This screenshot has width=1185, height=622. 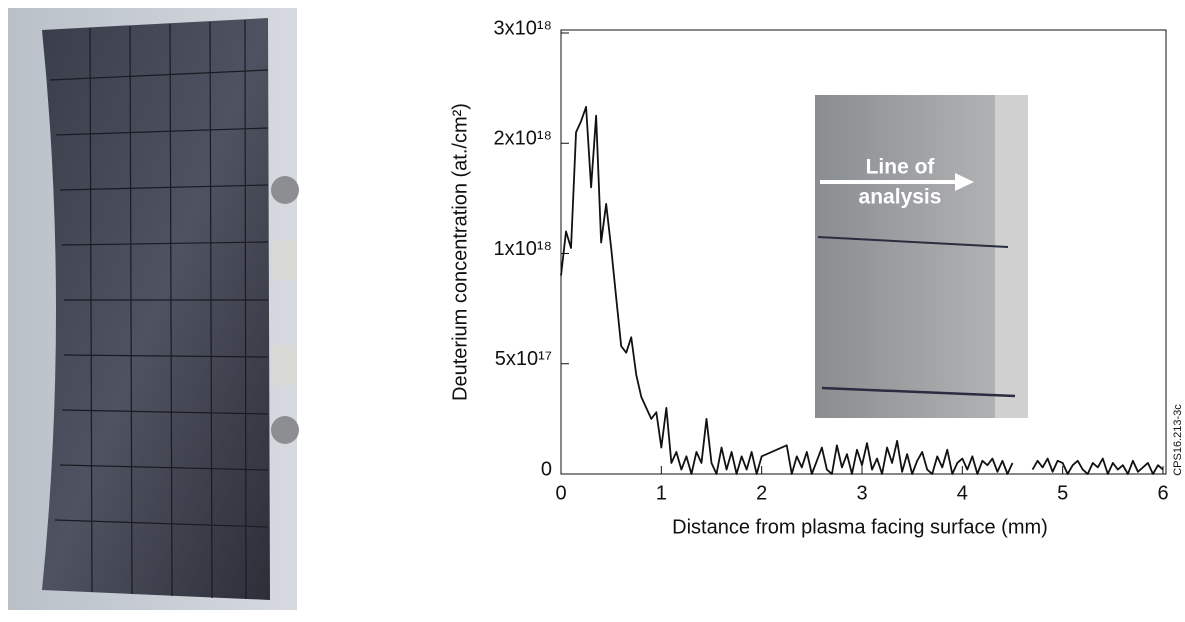 What do you see at coordinates (523, 28) in the screenshot?
I see `y-tick-label: 3x10¹⁸` at bounding box center [523, 28].